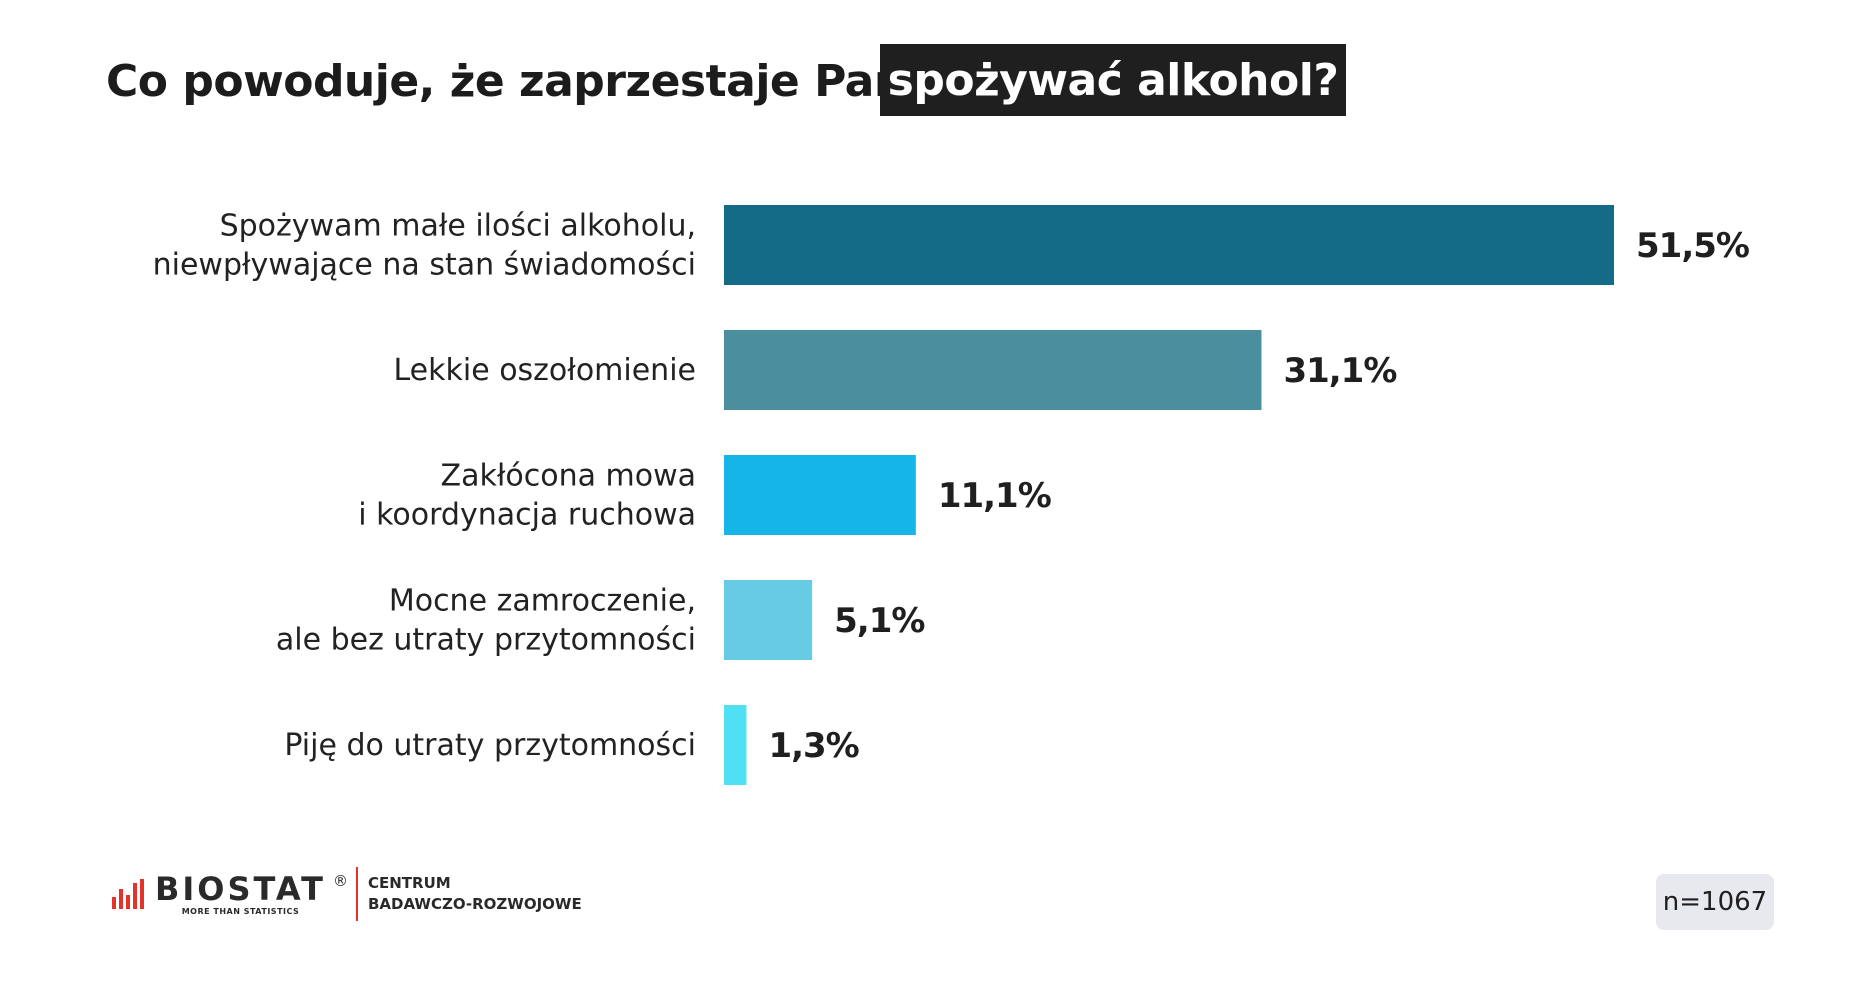  What do you see at coordinates (240, 911) in the screenshot?
I see `logo-tagline: MORE THAN STATISTICS` at bounding box center [240, 911].